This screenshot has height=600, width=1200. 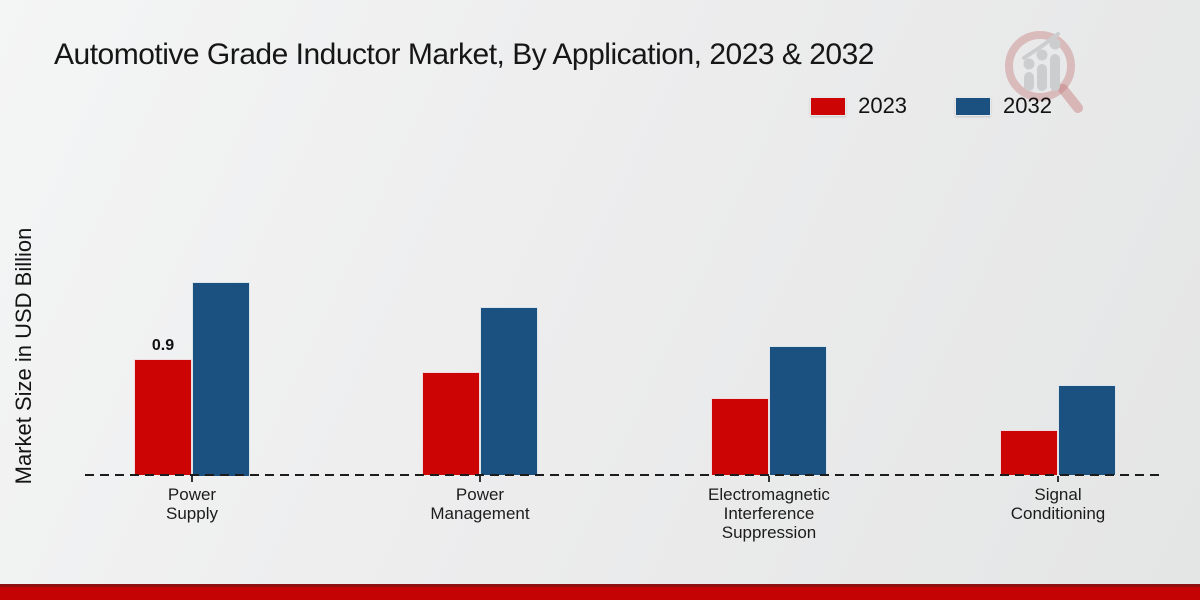 I want to click on legend-label-2023: 2023, so click(x=883, y=105).